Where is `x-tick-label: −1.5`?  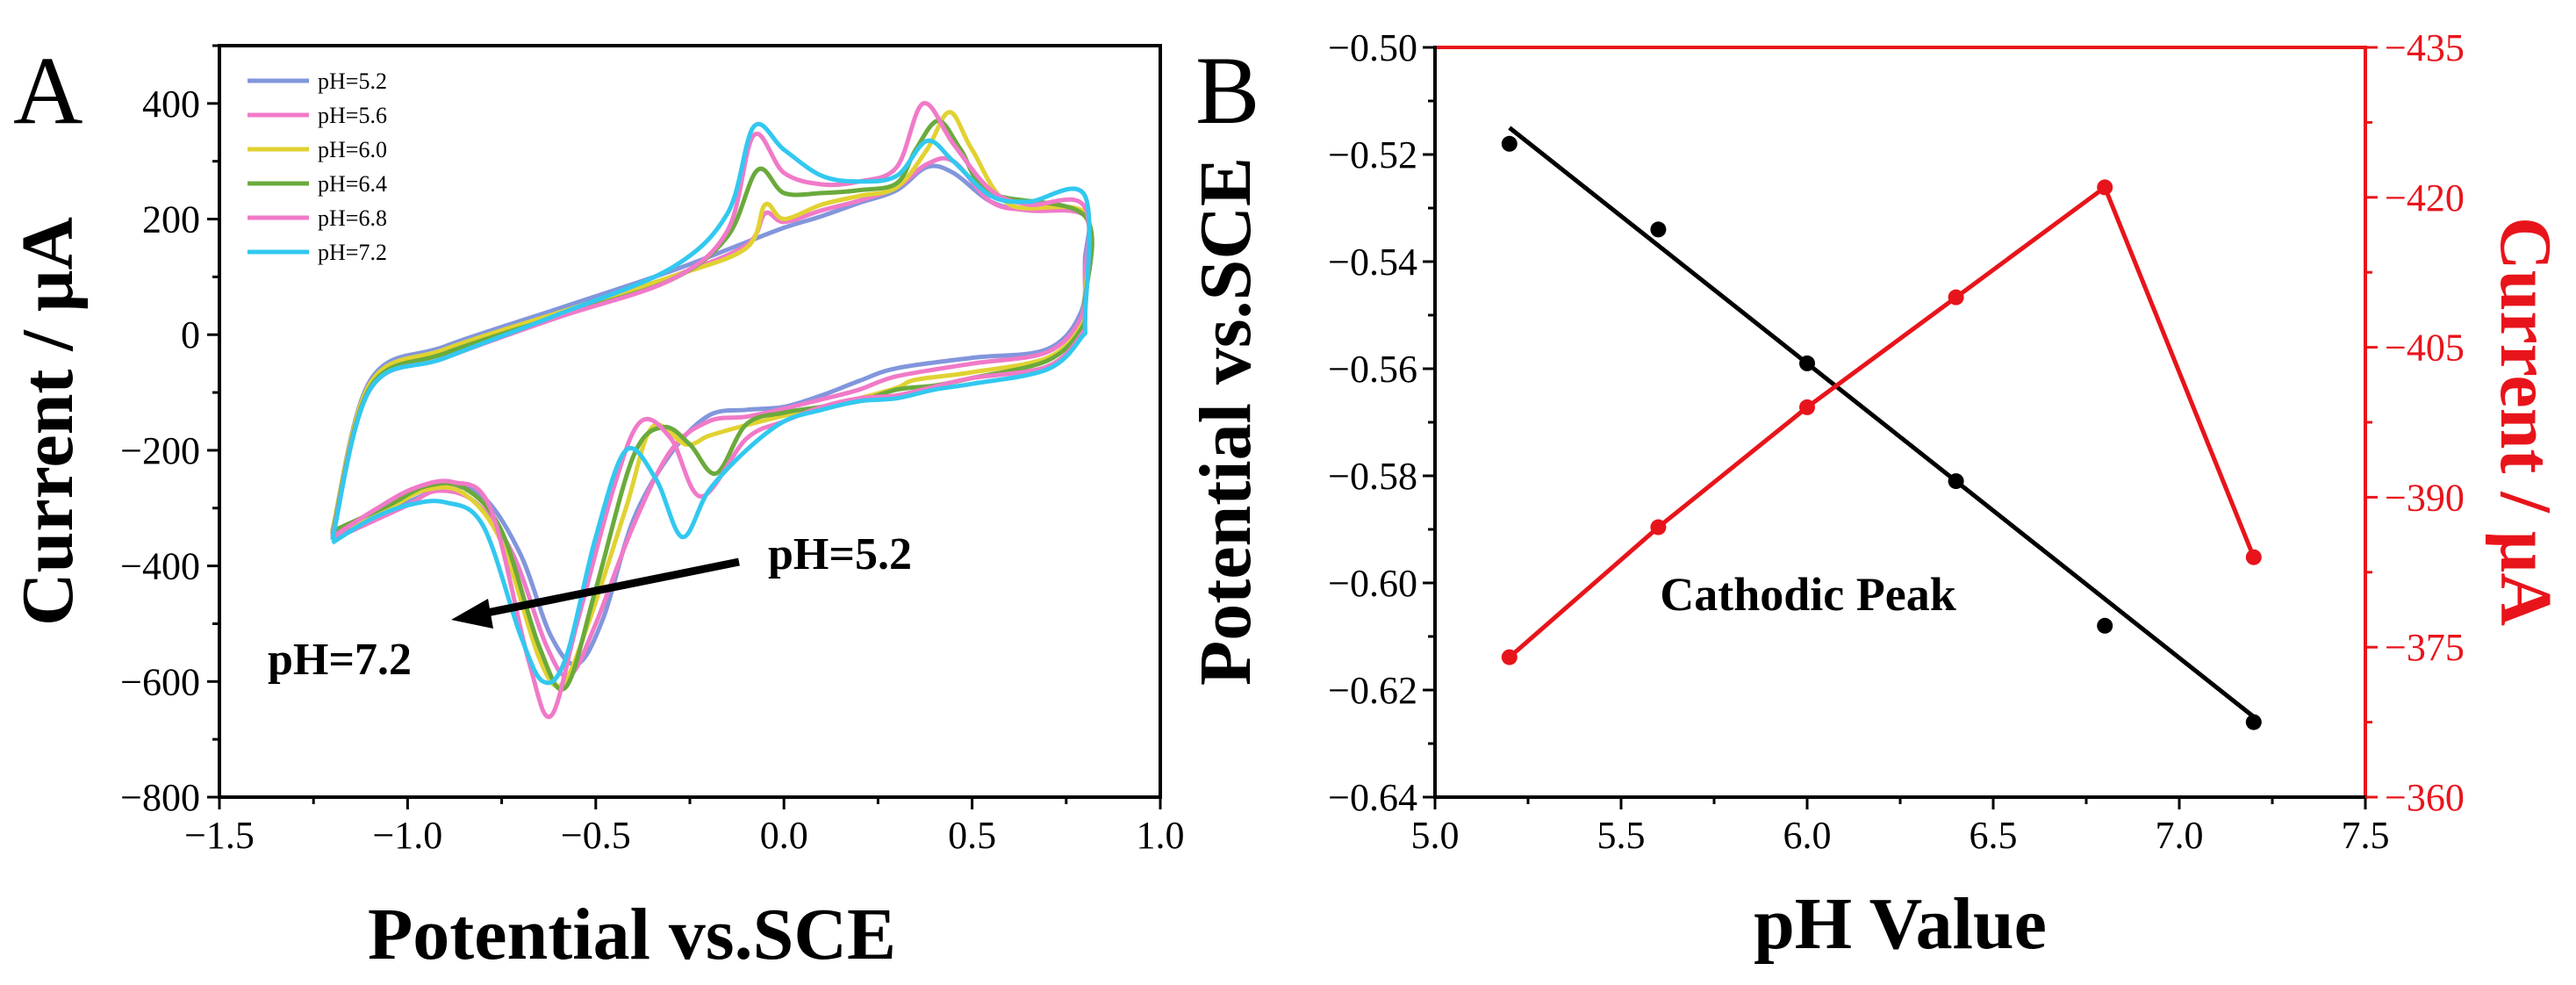
x-tick-label: −1.5 is located at coordinates (219, 835).